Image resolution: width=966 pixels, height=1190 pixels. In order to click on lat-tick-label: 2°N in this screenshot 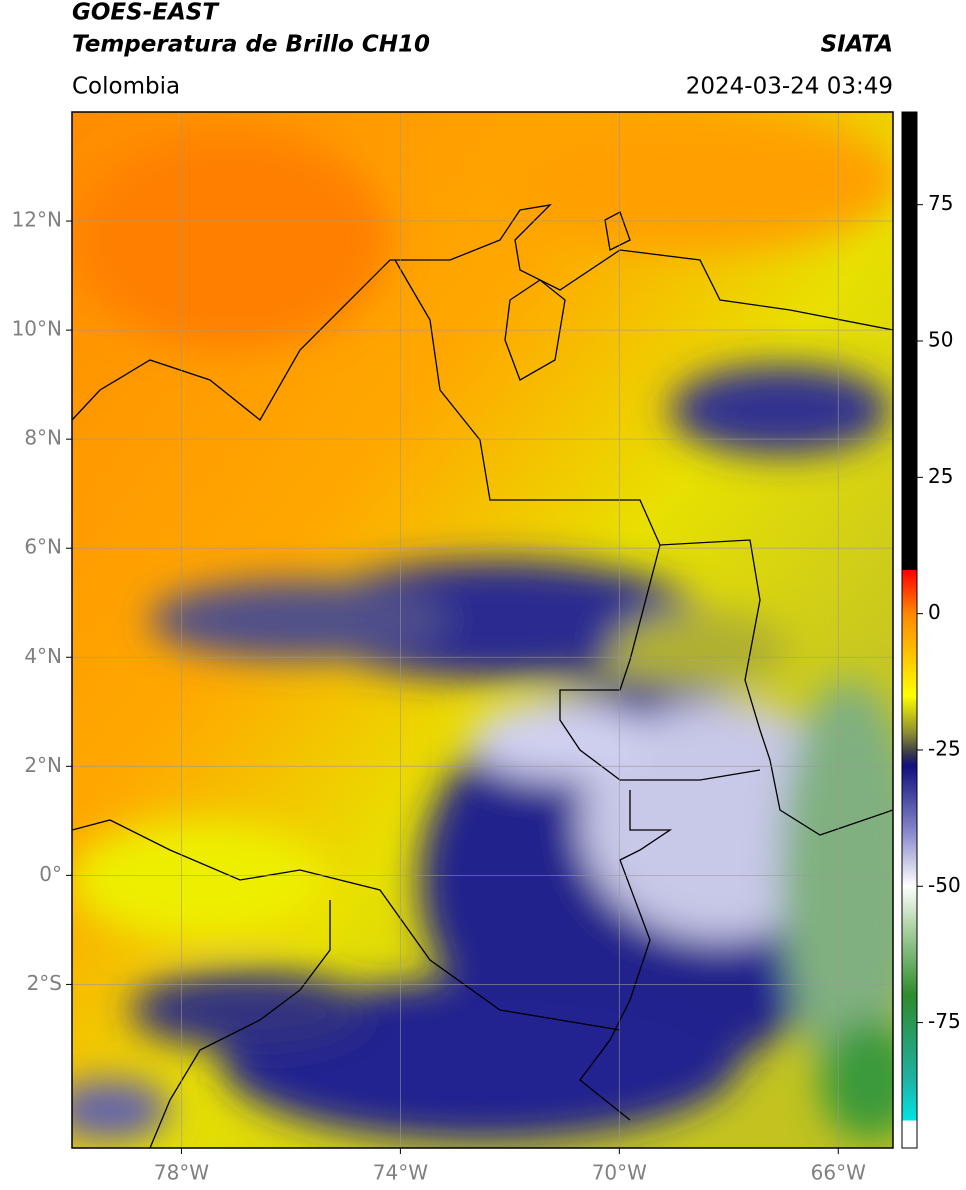, I will do `click(43, 765)`.